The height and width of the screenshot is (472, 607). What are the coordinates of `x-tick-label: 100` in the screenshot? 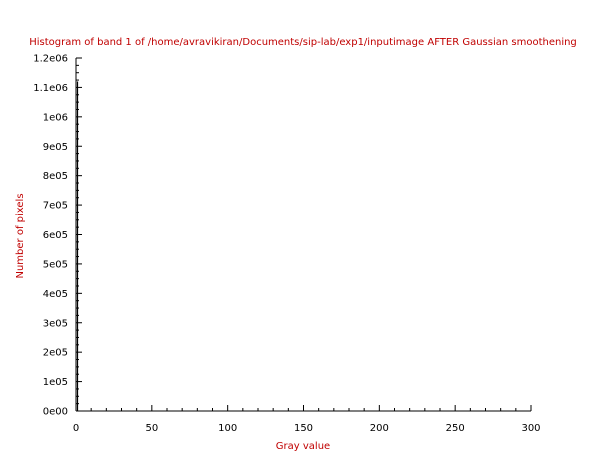 It's located at (227, 428).